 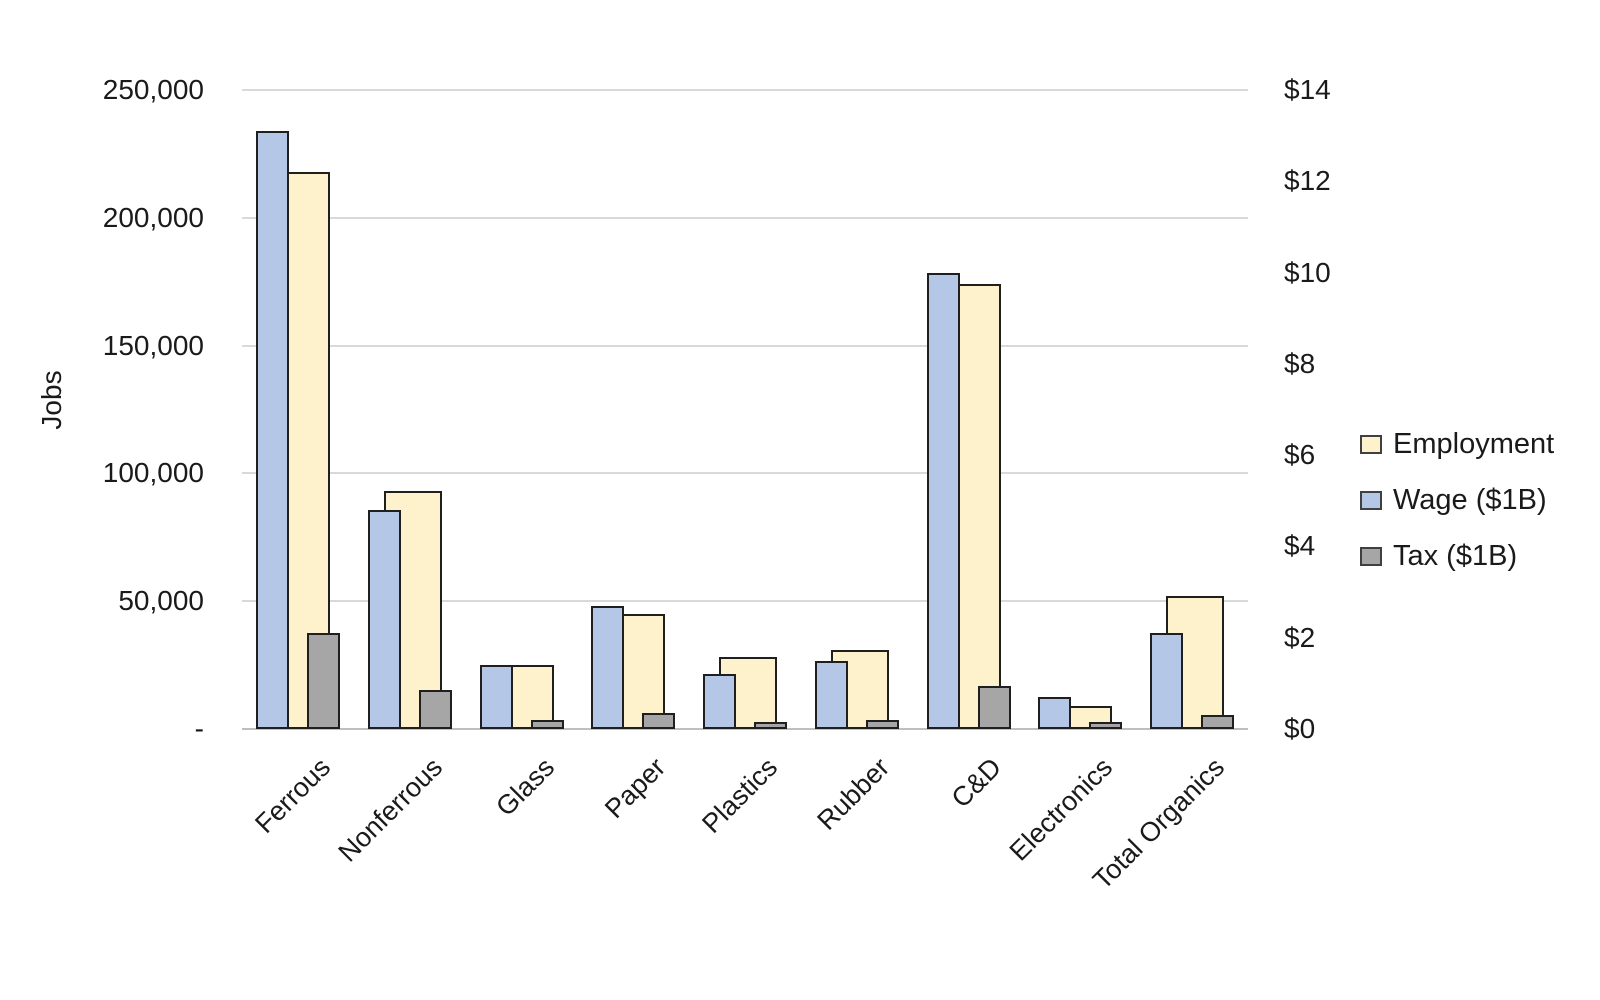 What do you see at coordinates (1307, 272) in the screenshot?
I see `right-axis-tick-label: $10` at bounding box center [1307, 272].